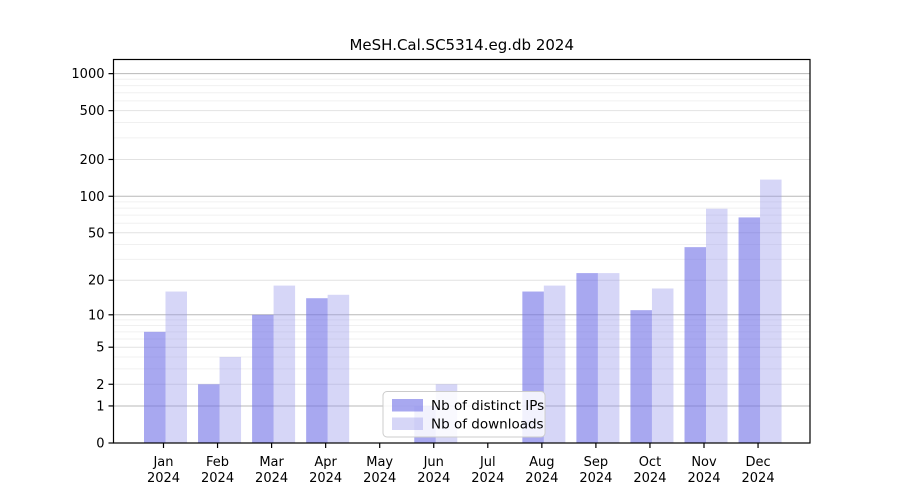 Image resolution: width=900 pixels, height=500 pixels. Describe the element at coordinates (92, 160) in the screenshot. I see `y-tick-label: 200` at that location.